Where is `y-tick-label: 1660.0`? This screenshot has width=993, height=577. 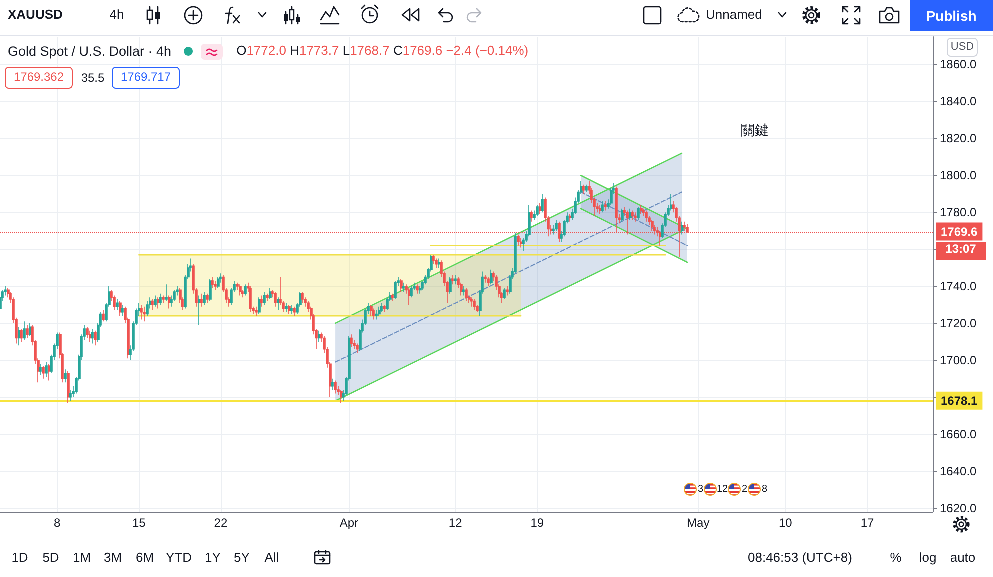 y-tick-label: 1660.0 is located at coordinates (959, 434).